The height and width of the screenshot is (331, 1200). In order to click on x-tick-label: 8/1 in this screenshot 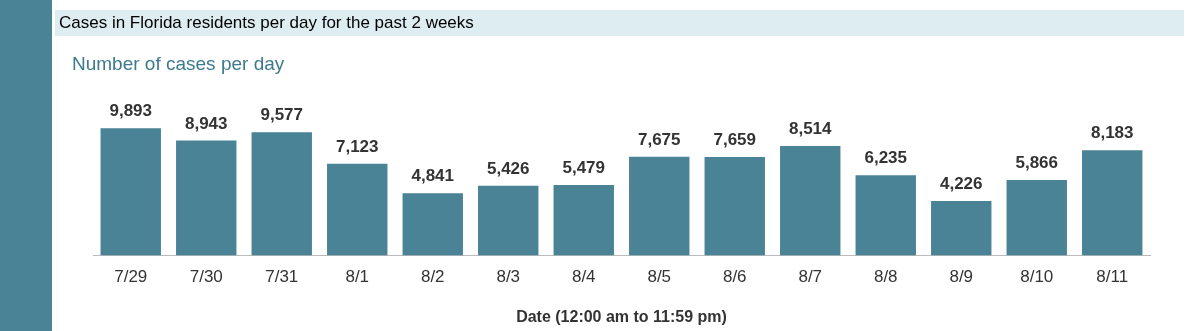, I will do `click(357, 277)`.